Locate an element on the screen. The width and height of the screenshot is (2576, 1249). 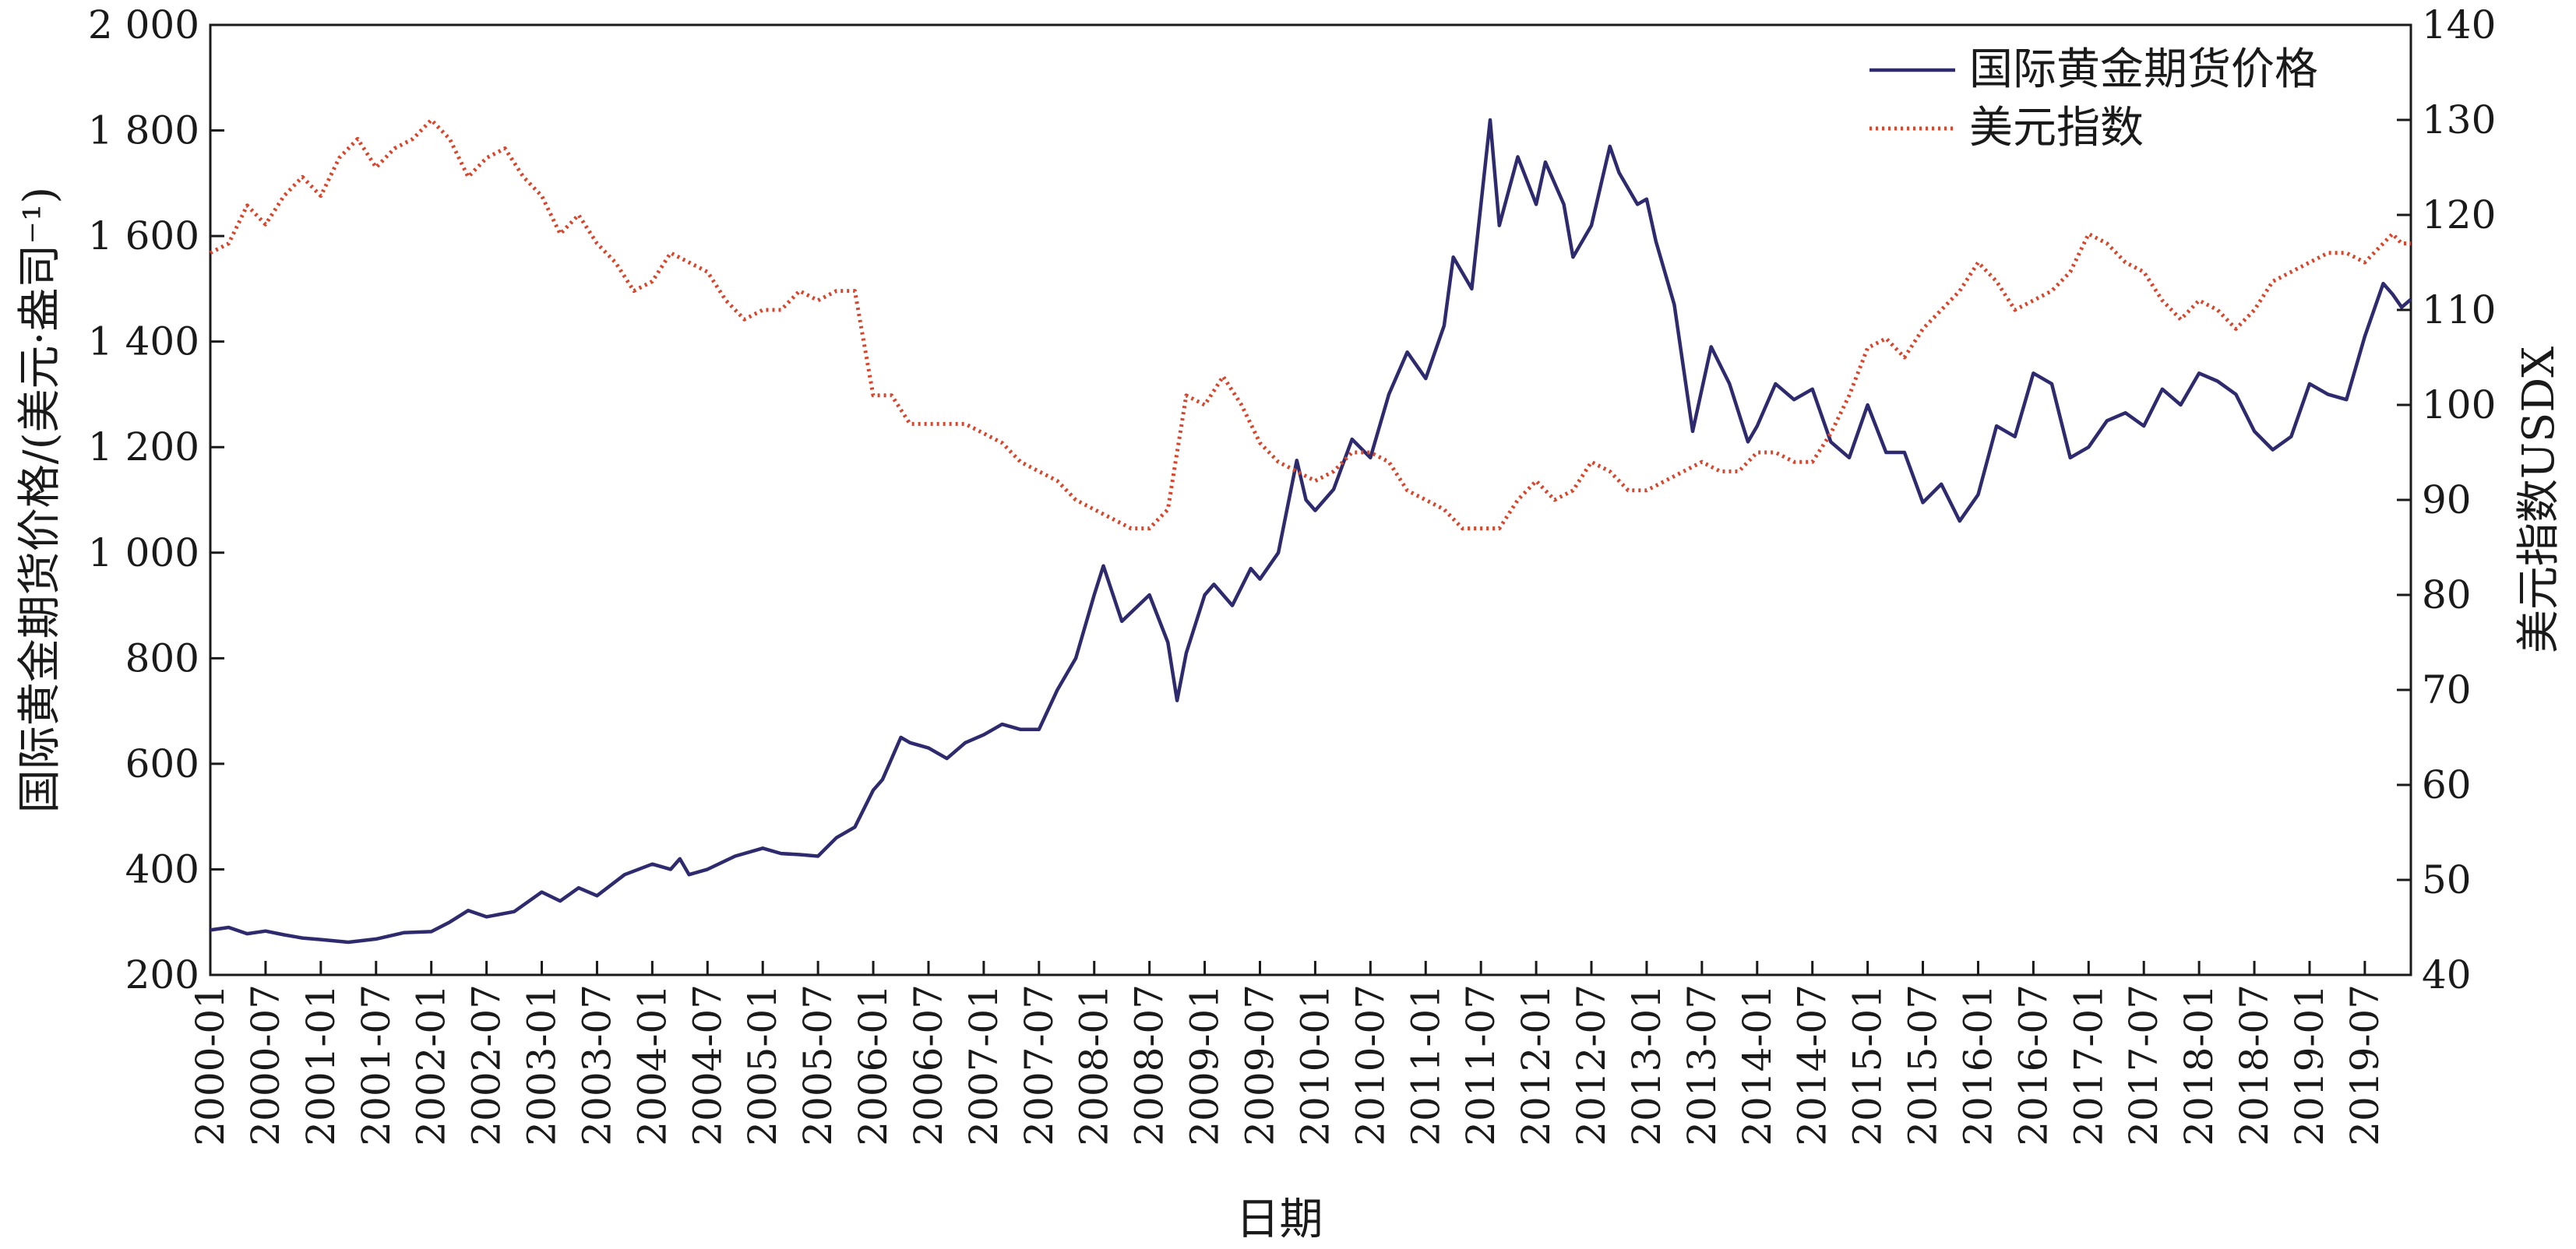
y-left-tick-label: 200 is located at coordinates (162, 974).